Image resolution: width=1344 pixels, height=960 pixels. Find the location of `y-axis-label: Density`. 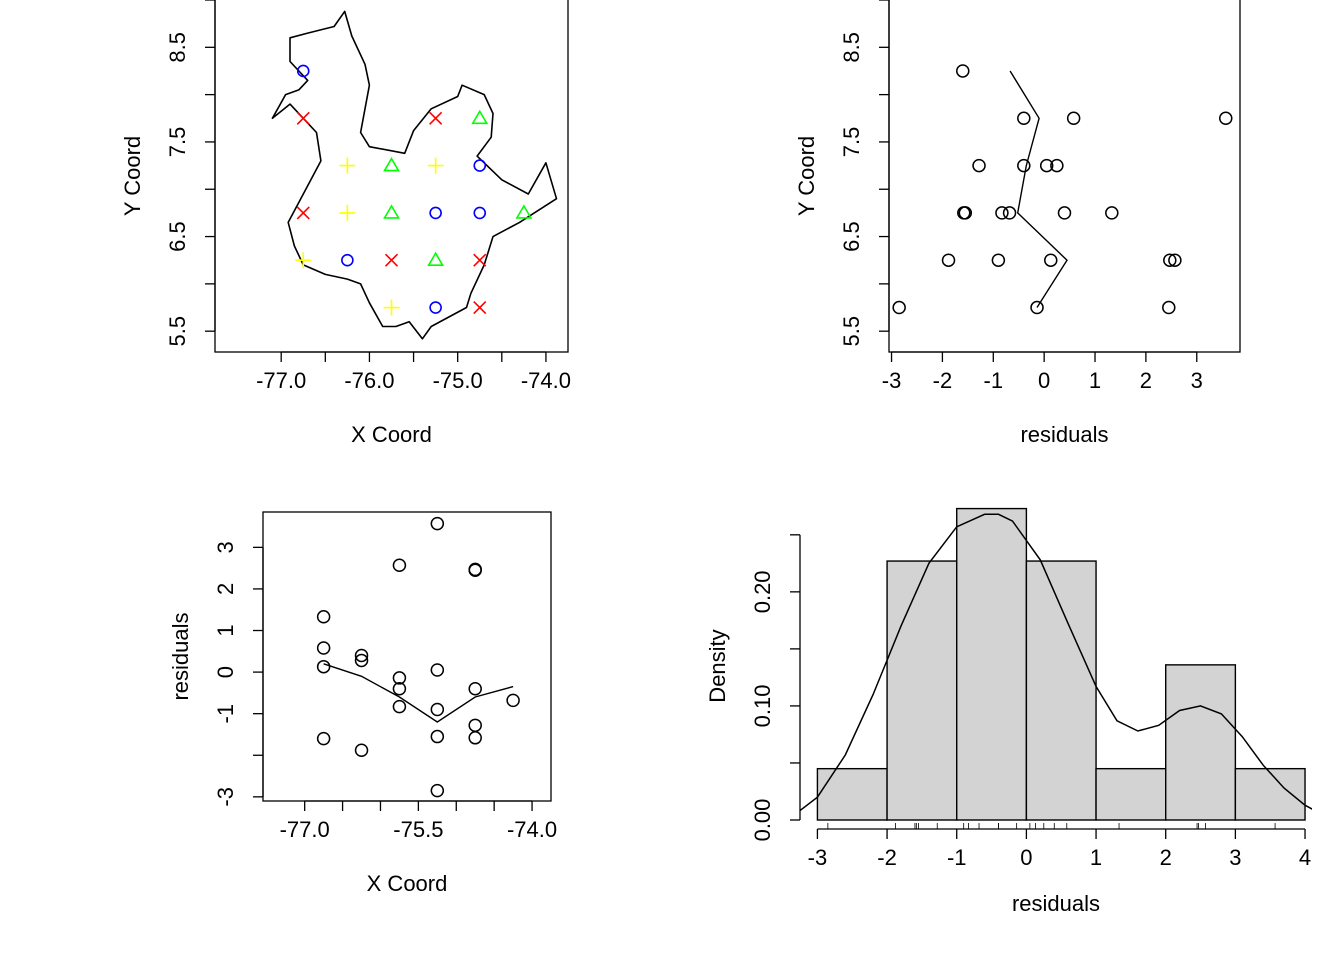

y-axis-label: Density is located at coordinates (717, 665).